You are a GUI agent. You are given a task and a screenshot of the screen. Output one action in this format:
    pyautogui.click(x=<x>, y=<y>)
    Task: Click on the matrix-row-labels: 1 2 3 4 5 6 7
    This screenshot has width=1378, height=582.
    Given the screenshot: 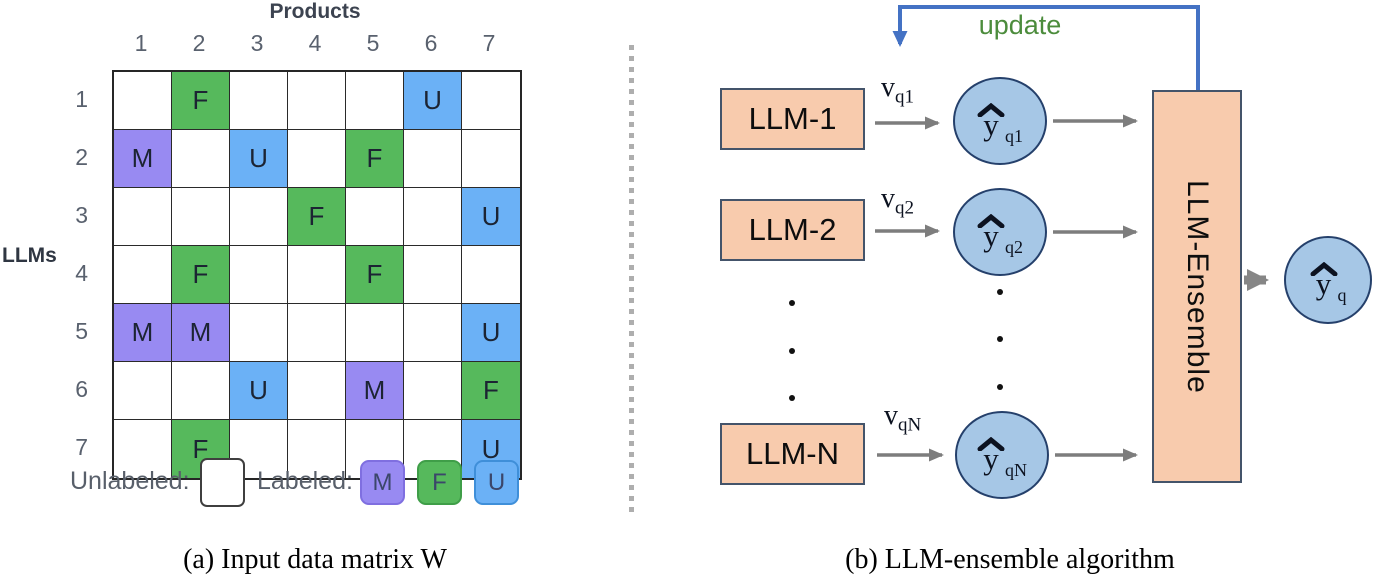 What is the action you would take?
    pyautogui.click(x=78, y=273)
    